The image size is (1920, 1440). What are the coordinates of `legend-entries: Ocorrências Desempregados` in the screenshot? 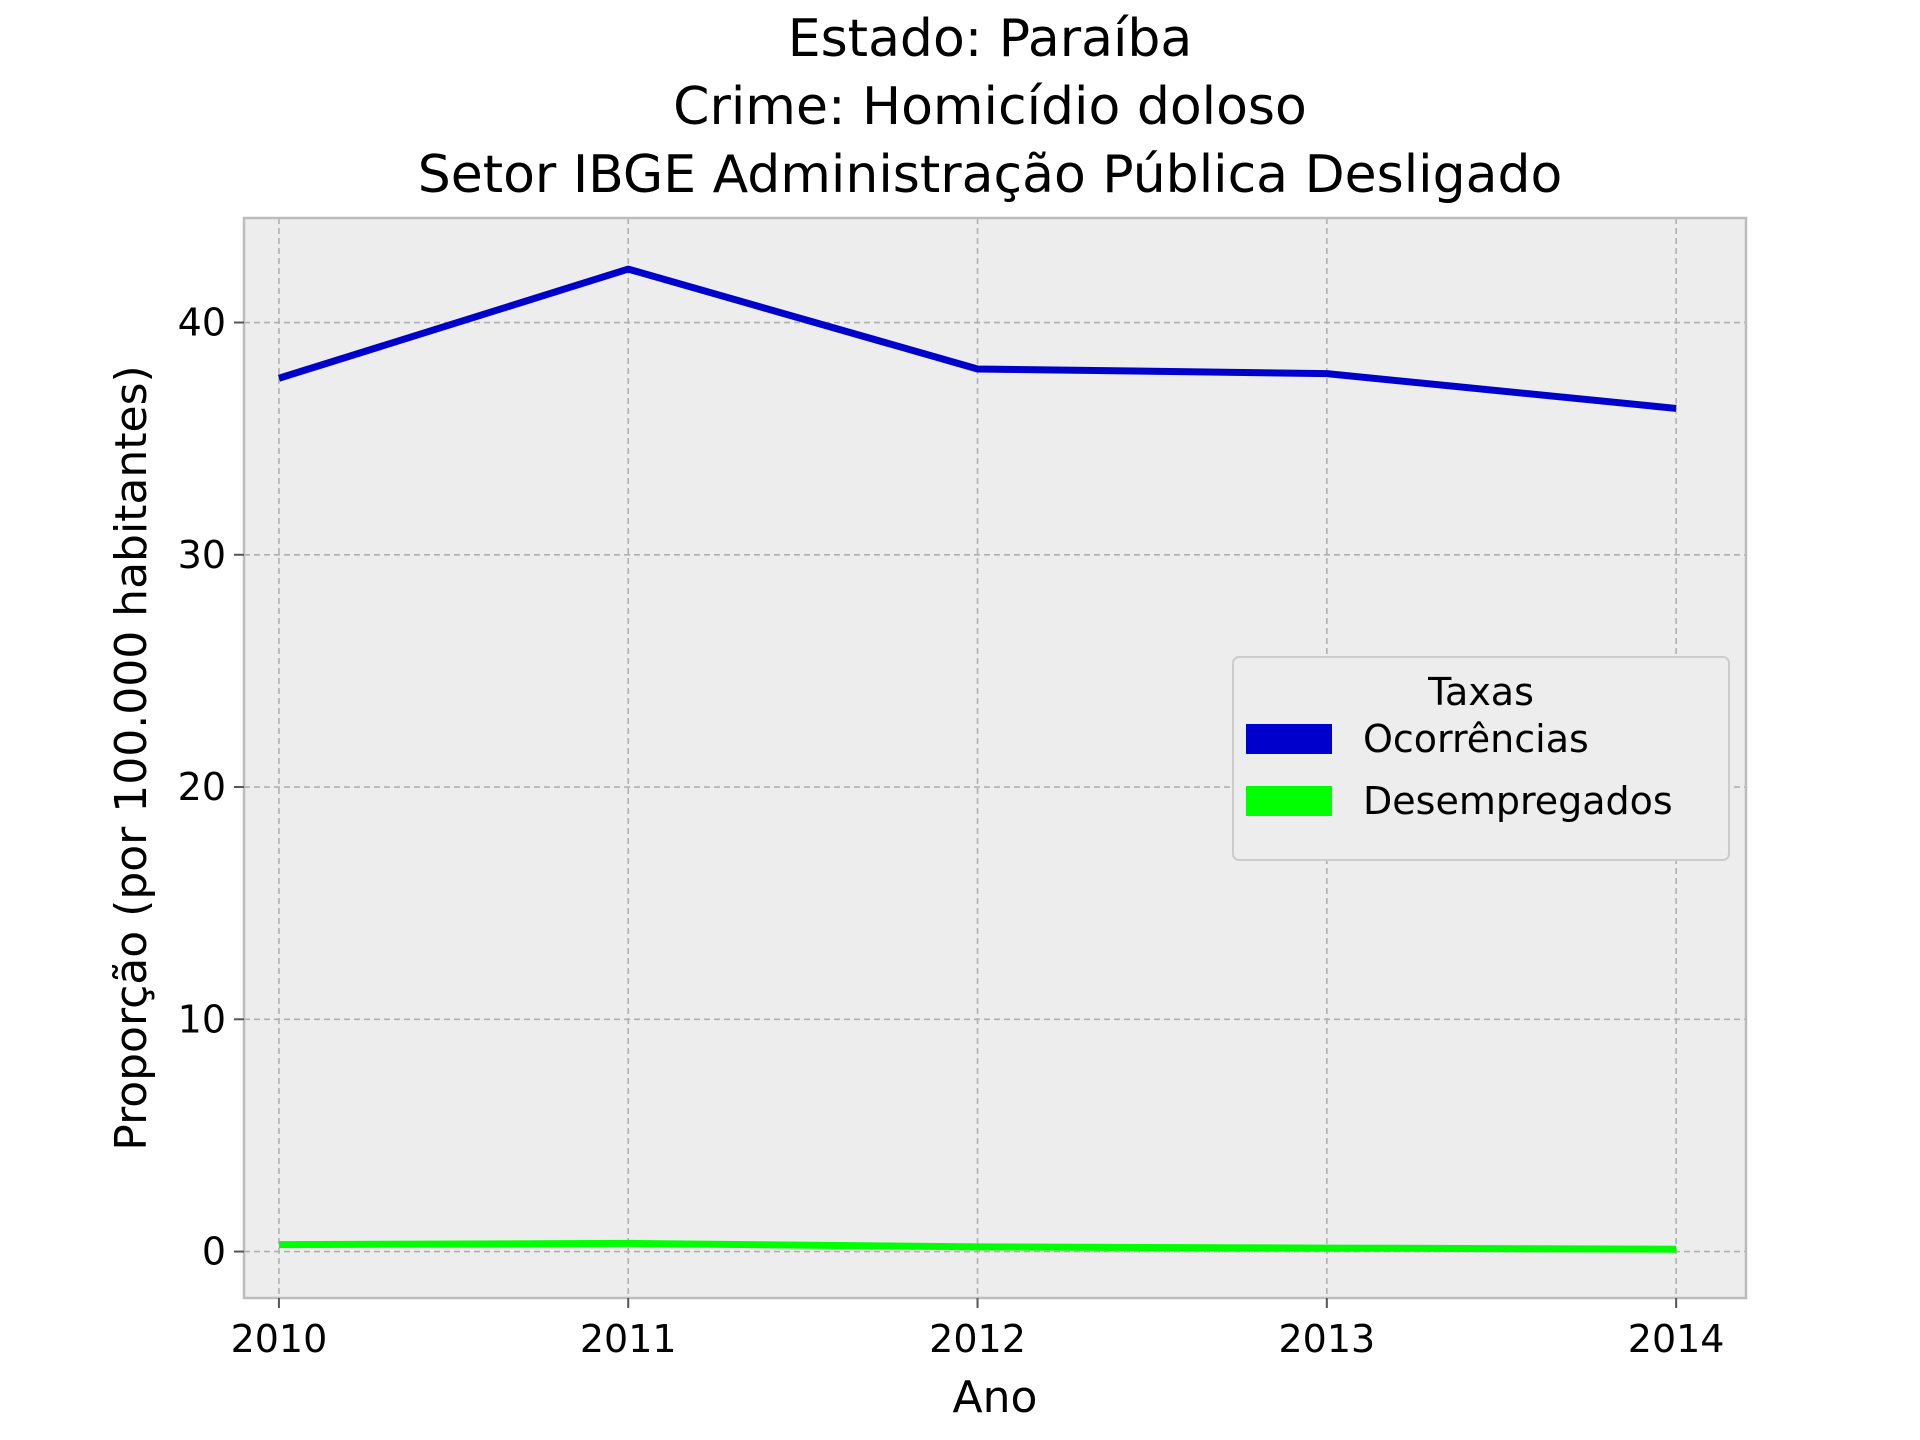 It's located at (1459, 770).